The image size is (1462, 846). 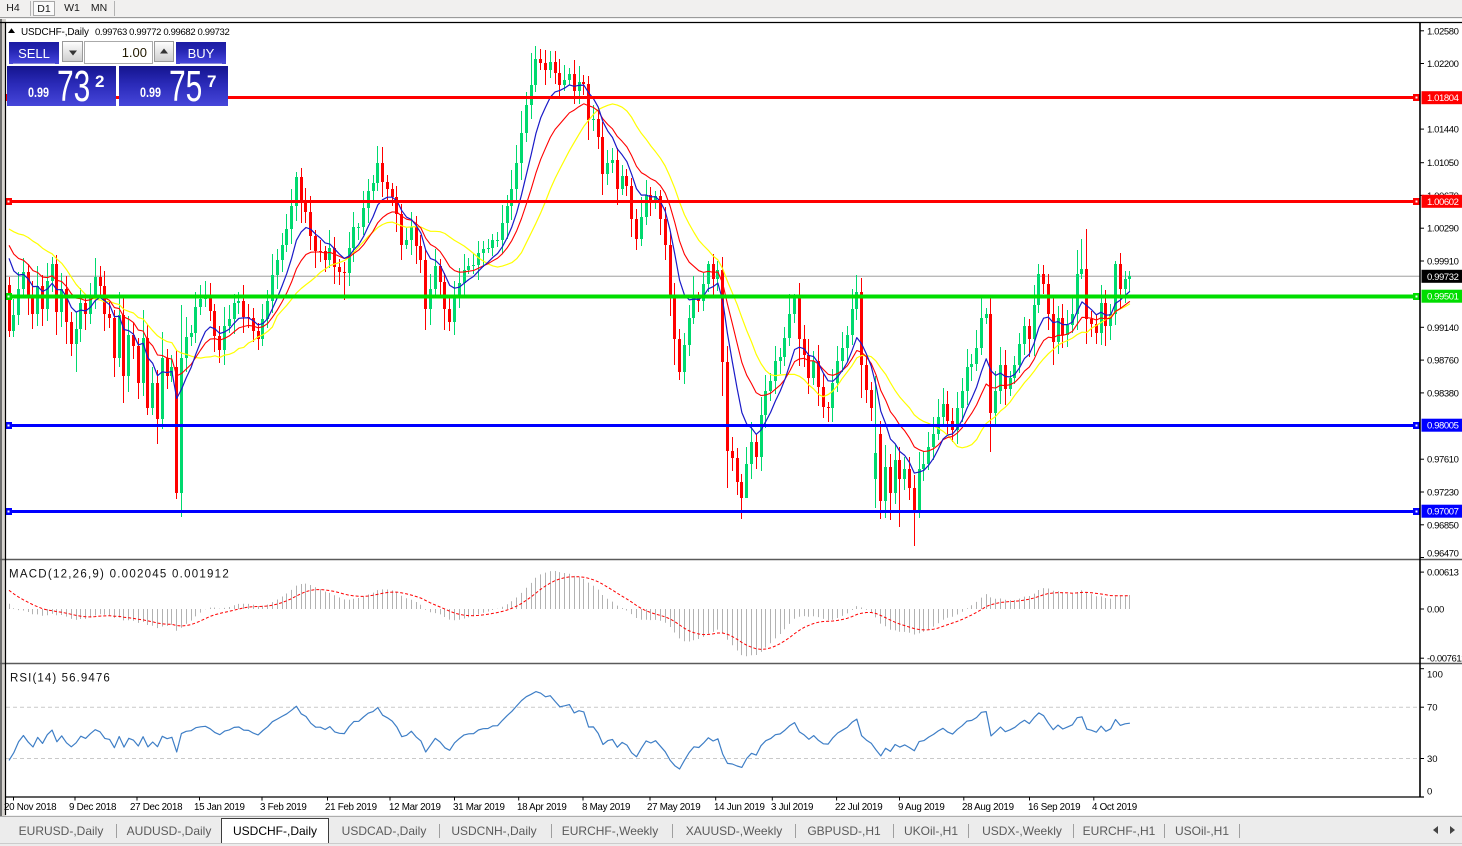 I want to click on svg-text: 1.01804, so click(x=1443, y=98).